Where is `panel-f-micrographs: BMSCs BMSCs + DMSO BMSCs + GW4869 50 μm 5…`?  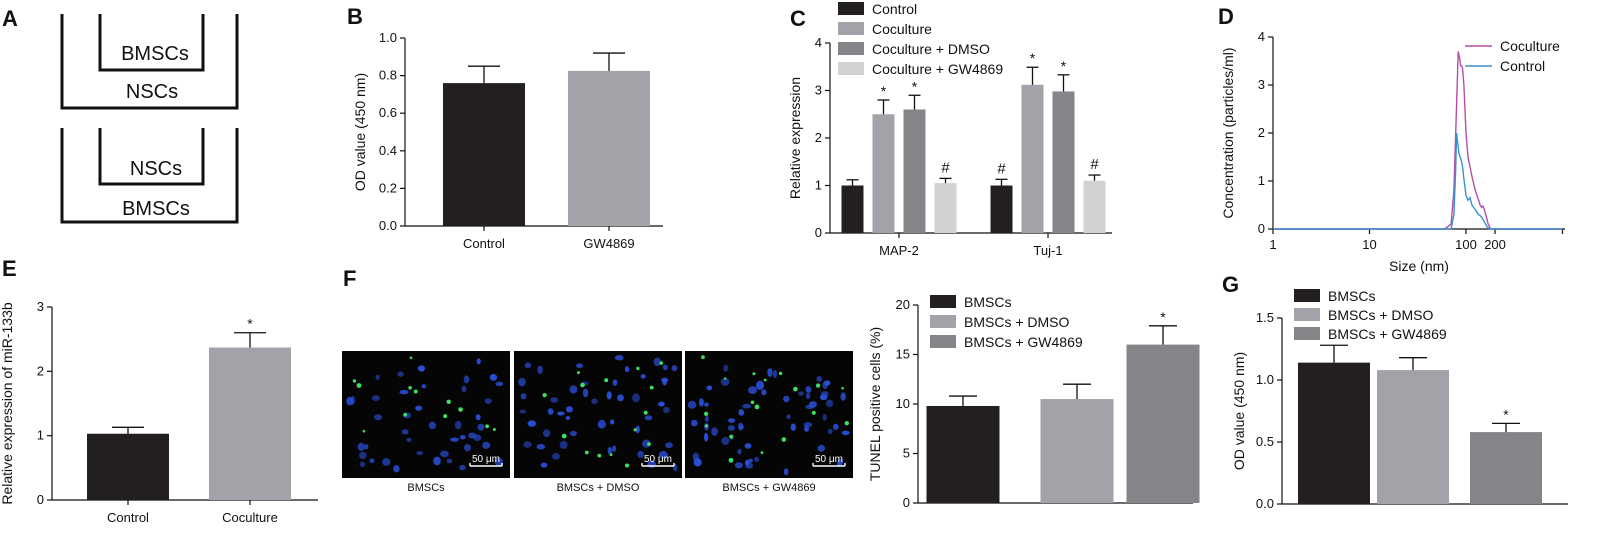 panel-f-micrographs: BMSCs BMSCs + DMSO BMSCs + GW4869 50 μm 5… is located at coordinates (597, 422).